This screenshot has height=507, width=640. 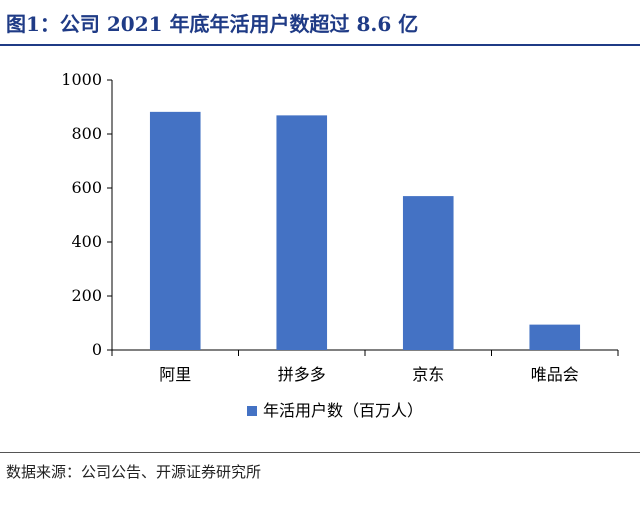 I want to click on y-tick-label: 600, so click(x=86, y=187).